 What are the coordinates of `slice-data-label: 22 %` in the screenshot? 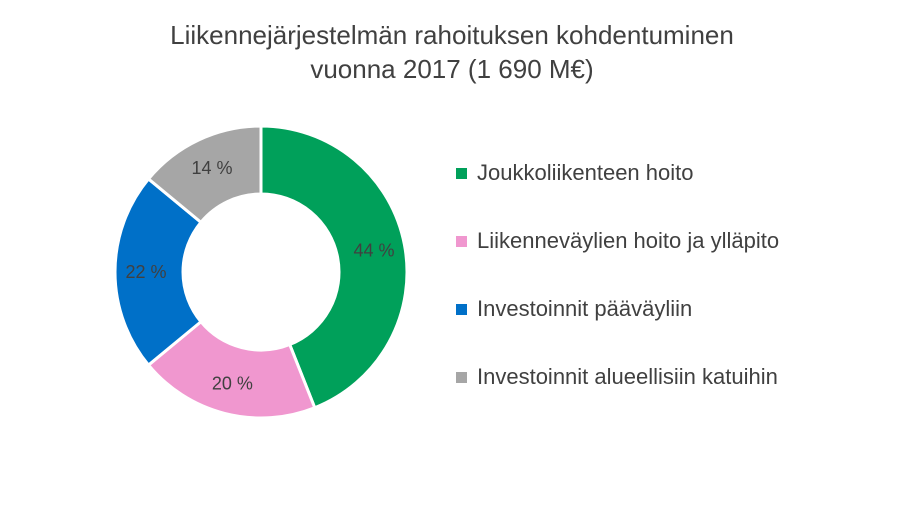 It's located at (145, 272).